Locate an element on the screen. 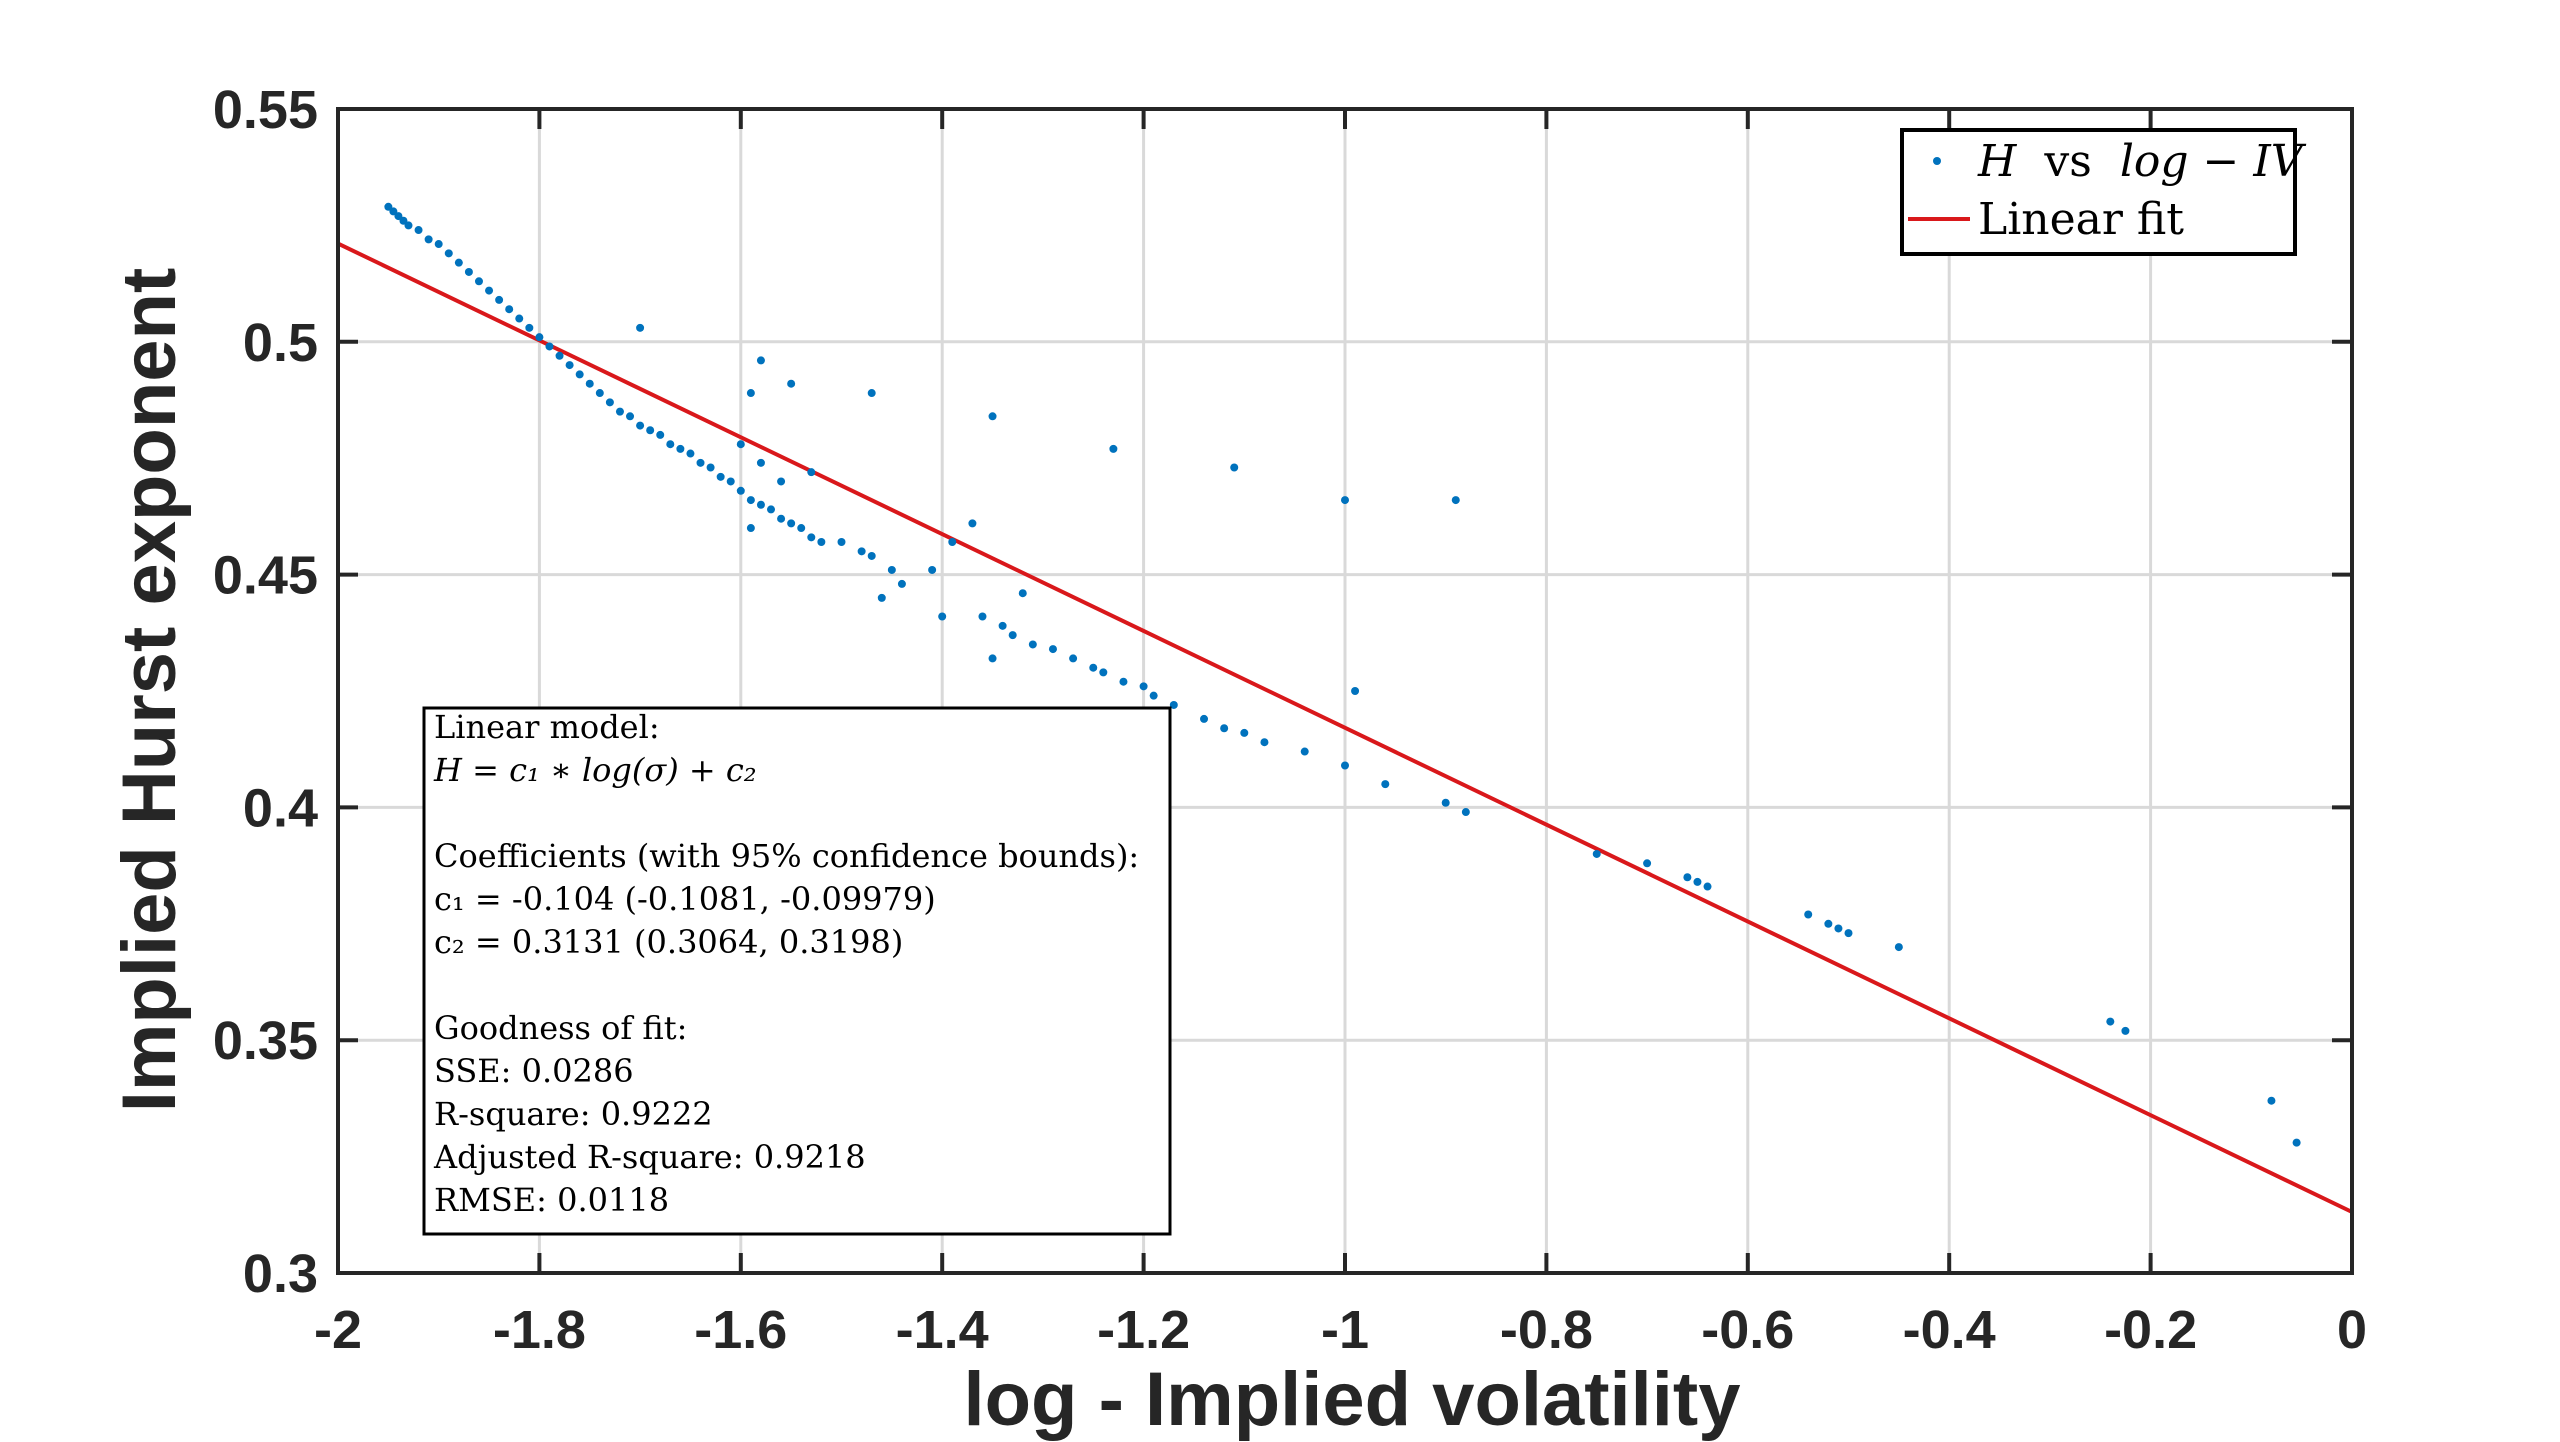 This screenshot has width=2560, height=1442. x-tick-label: -0.6 is located at coordinates (1747, 1330).